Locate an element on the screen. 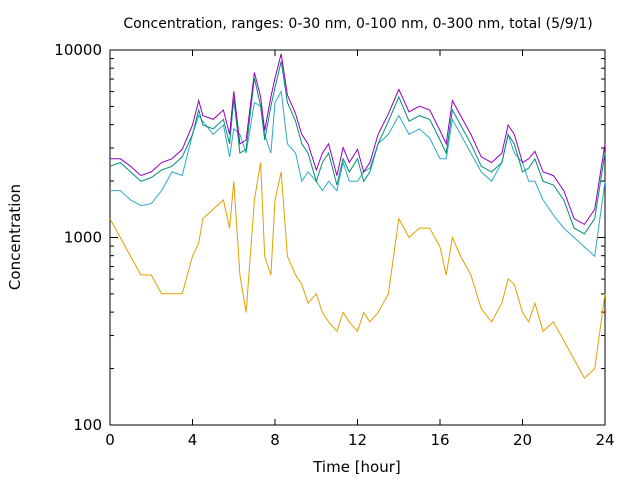  x-tick-label: 12 is located at coordinates (357, 440).